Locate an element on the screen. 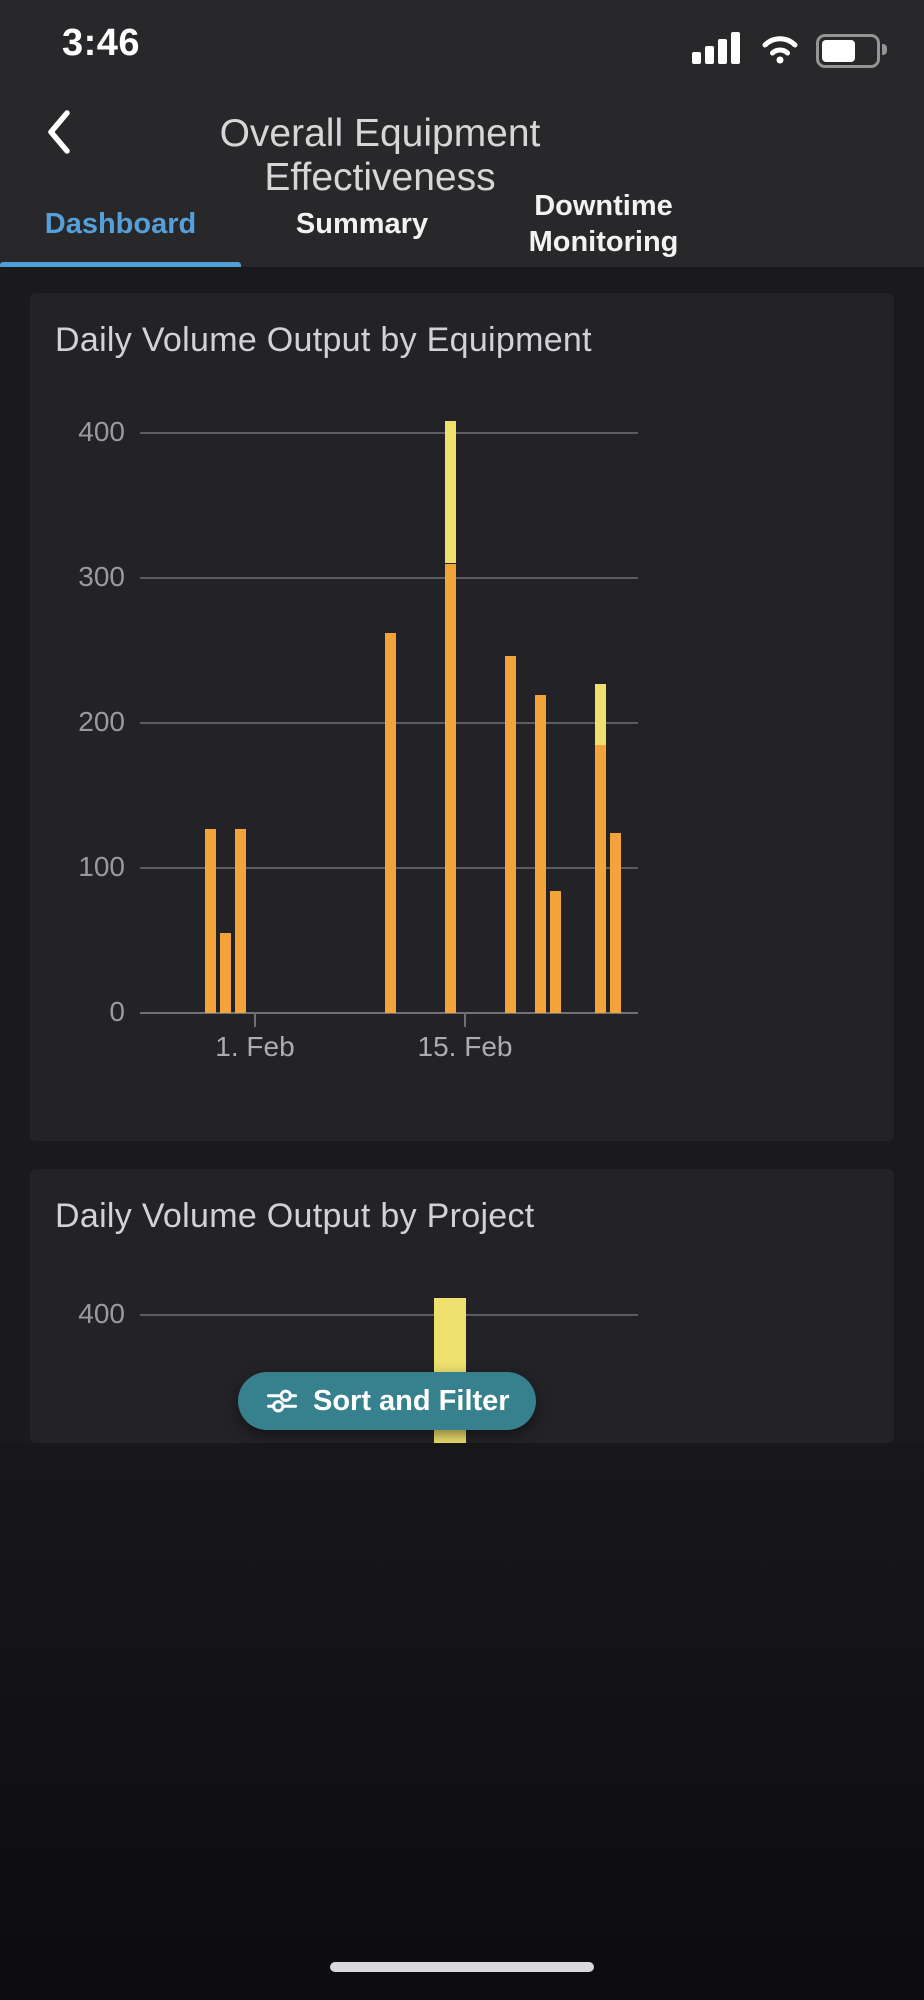  tab-dashboard: Dashboard is located at coordinates (120, 223).